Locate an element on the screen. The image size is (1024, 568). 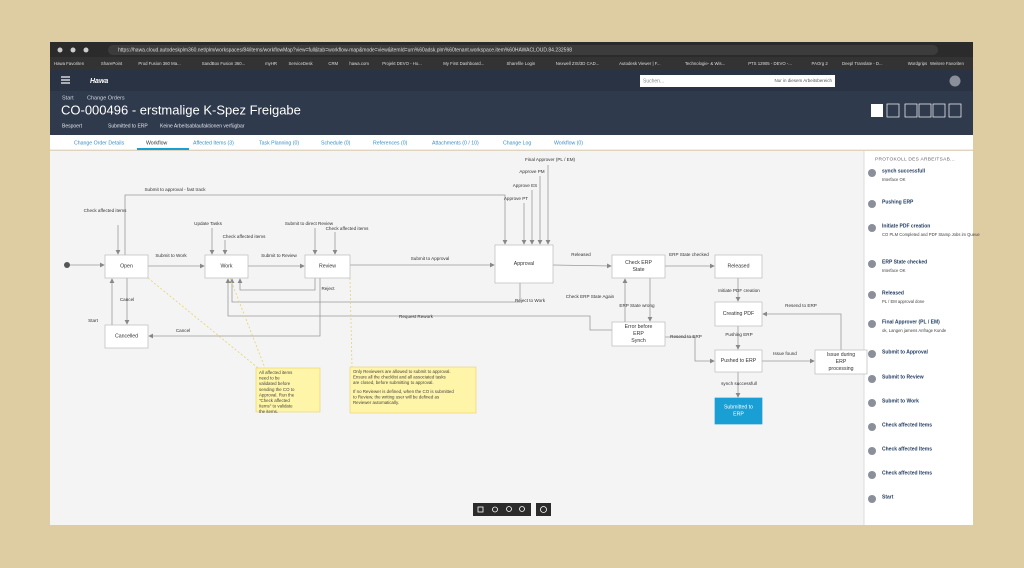
reset-icon is located at coordinates (543, 509).